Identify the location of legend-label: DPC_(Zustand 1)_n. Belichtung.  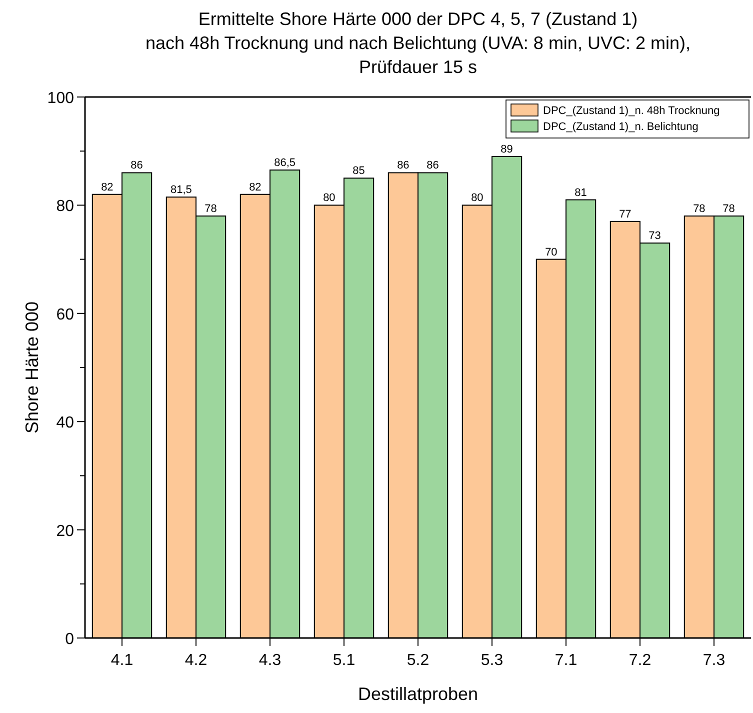
(620, 127).